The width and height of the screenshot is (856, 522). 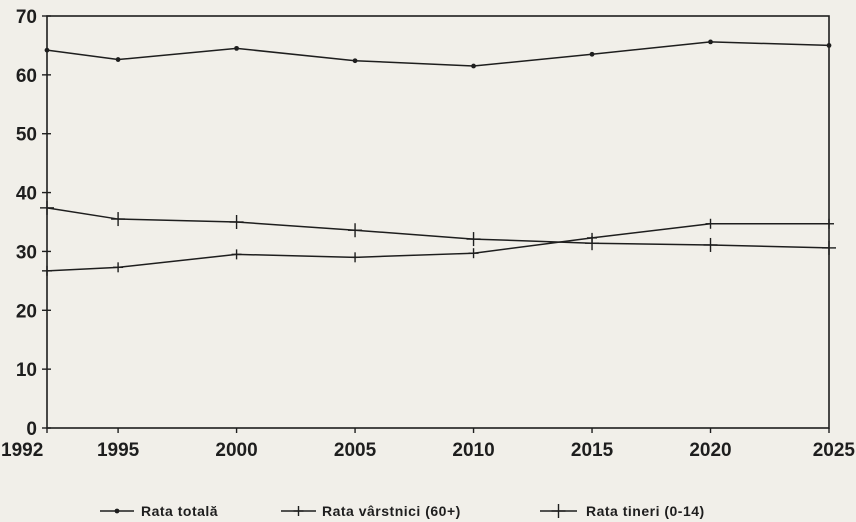 I want to click on x-tick-label: 2005, so click(x=355, y=450).